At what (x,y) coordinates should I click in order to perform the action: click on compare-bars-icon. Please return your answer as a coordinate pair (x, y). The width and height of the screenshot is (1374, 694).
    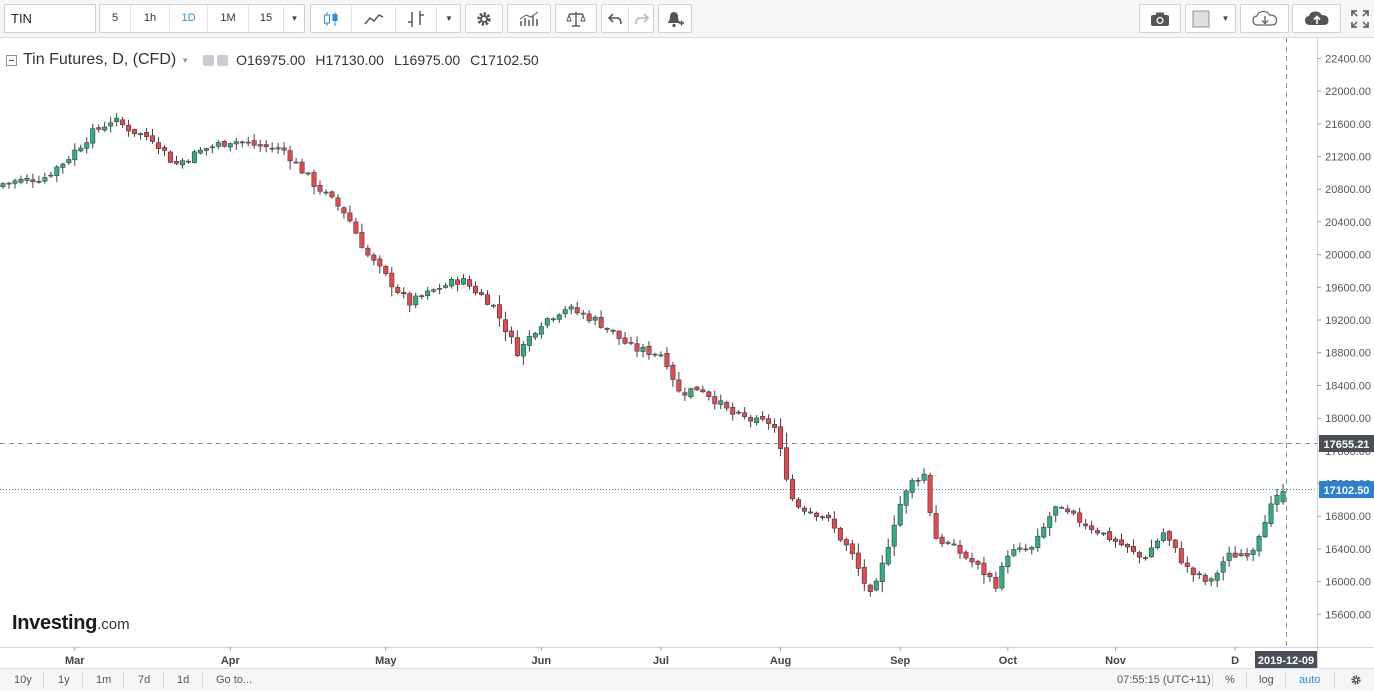
    Looking at the image, I should click on (416, 18).